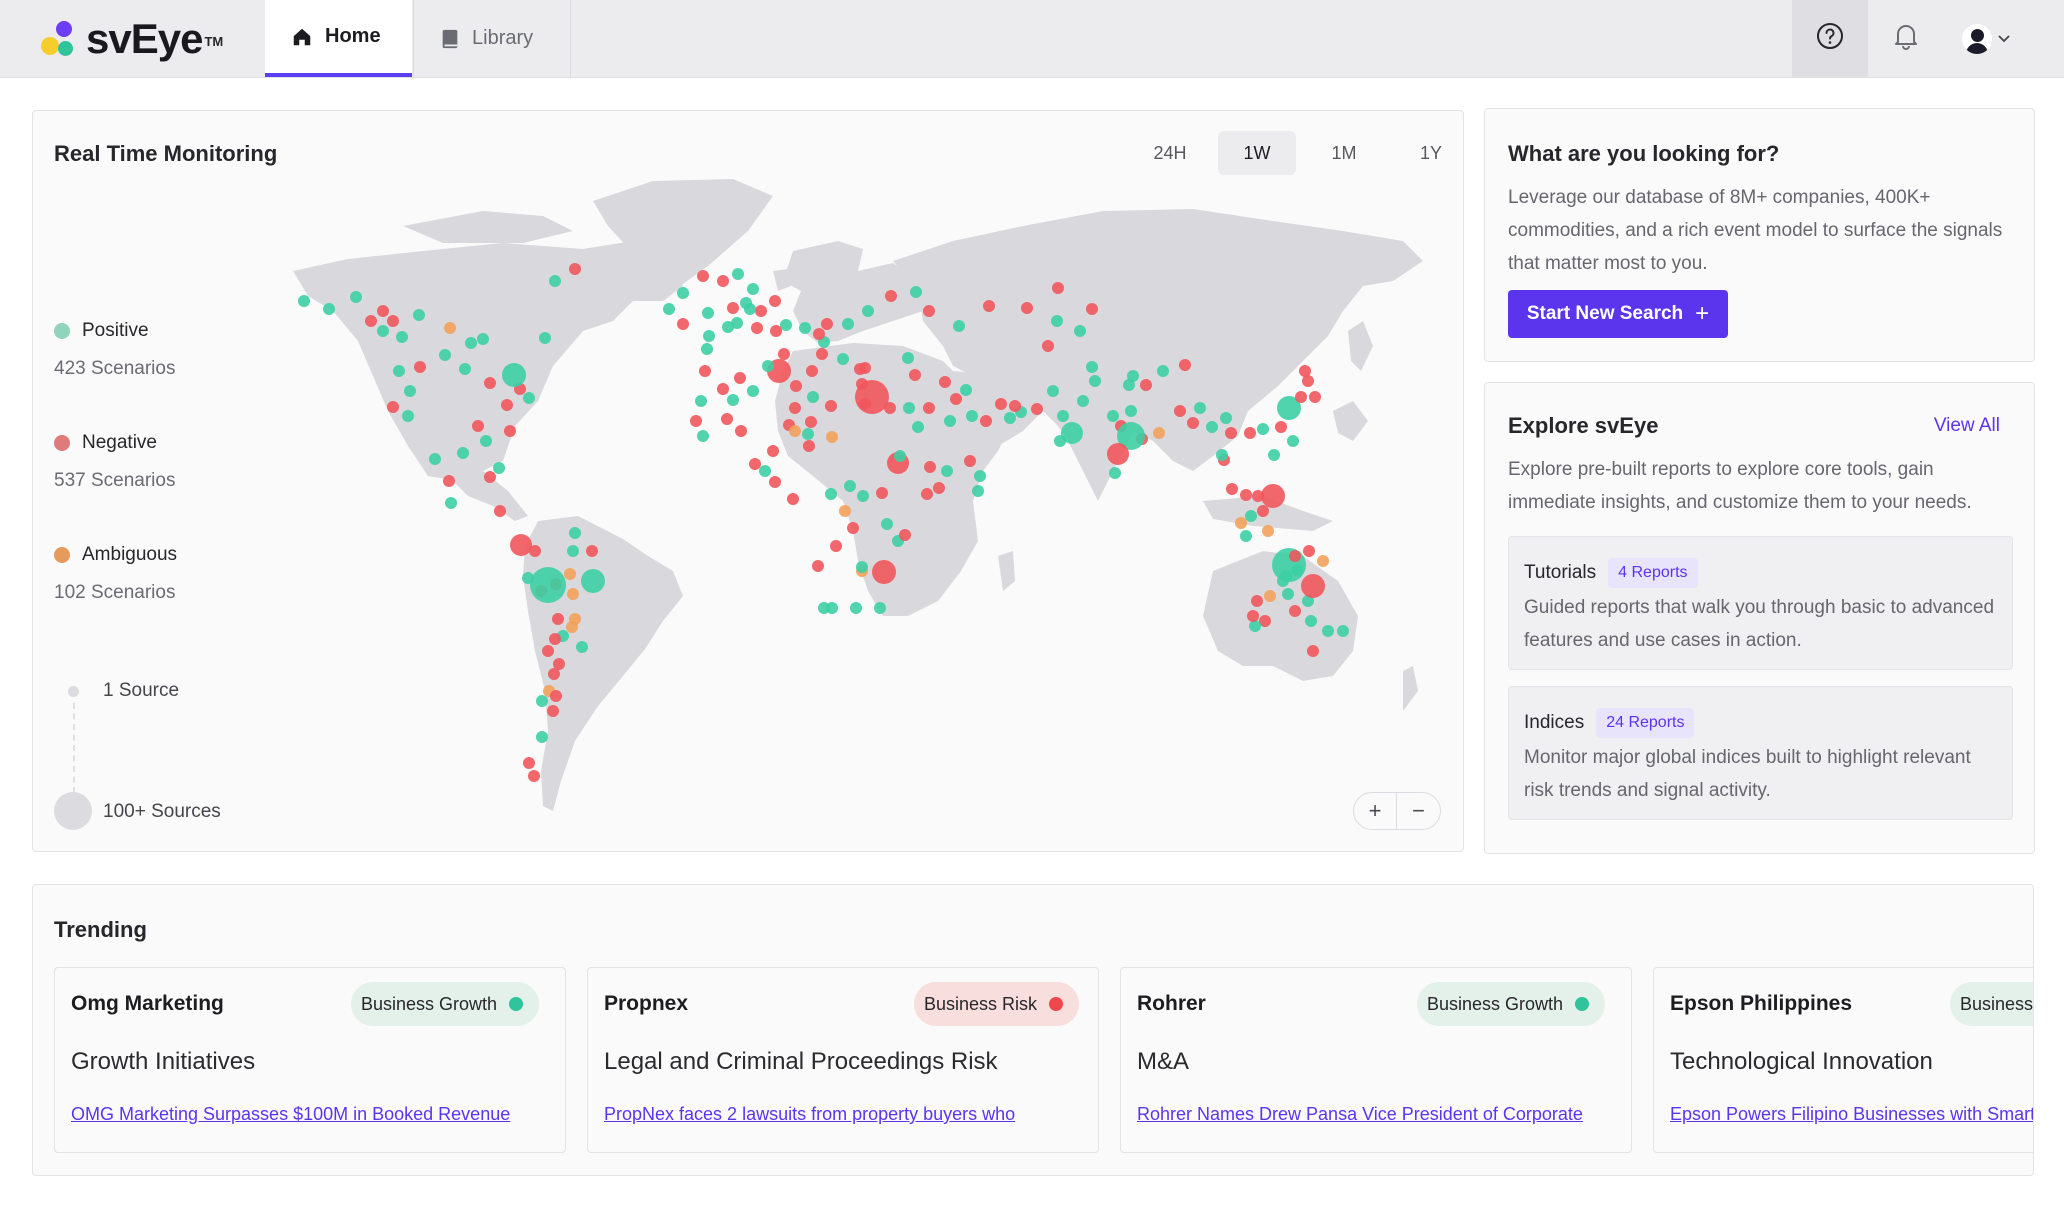  What do you see at coordinates (1257, 153) in the screenshot?
I see `range-1w: 1W` at bounding box center [1257, 153].